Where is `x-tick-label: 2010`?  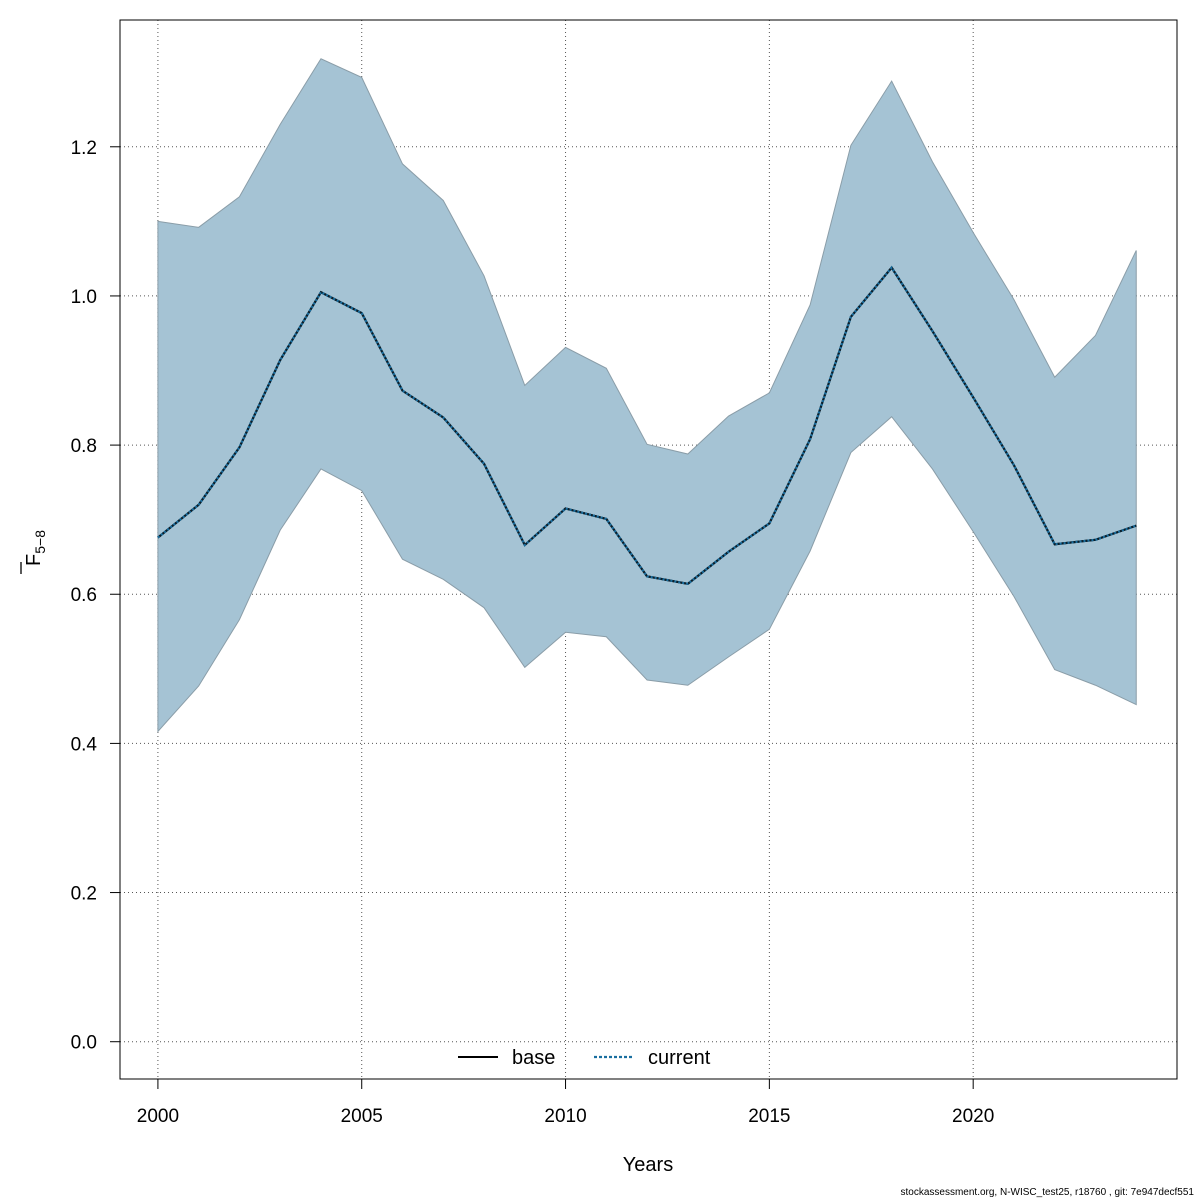
x-tick-label: 2010 is located at coordinates (565, 1116).